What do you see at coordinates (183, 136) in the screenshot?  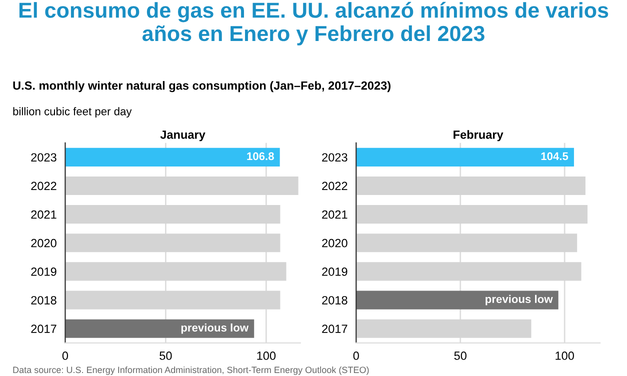 I see `chart-title: January` at bounding box center [183, 136].